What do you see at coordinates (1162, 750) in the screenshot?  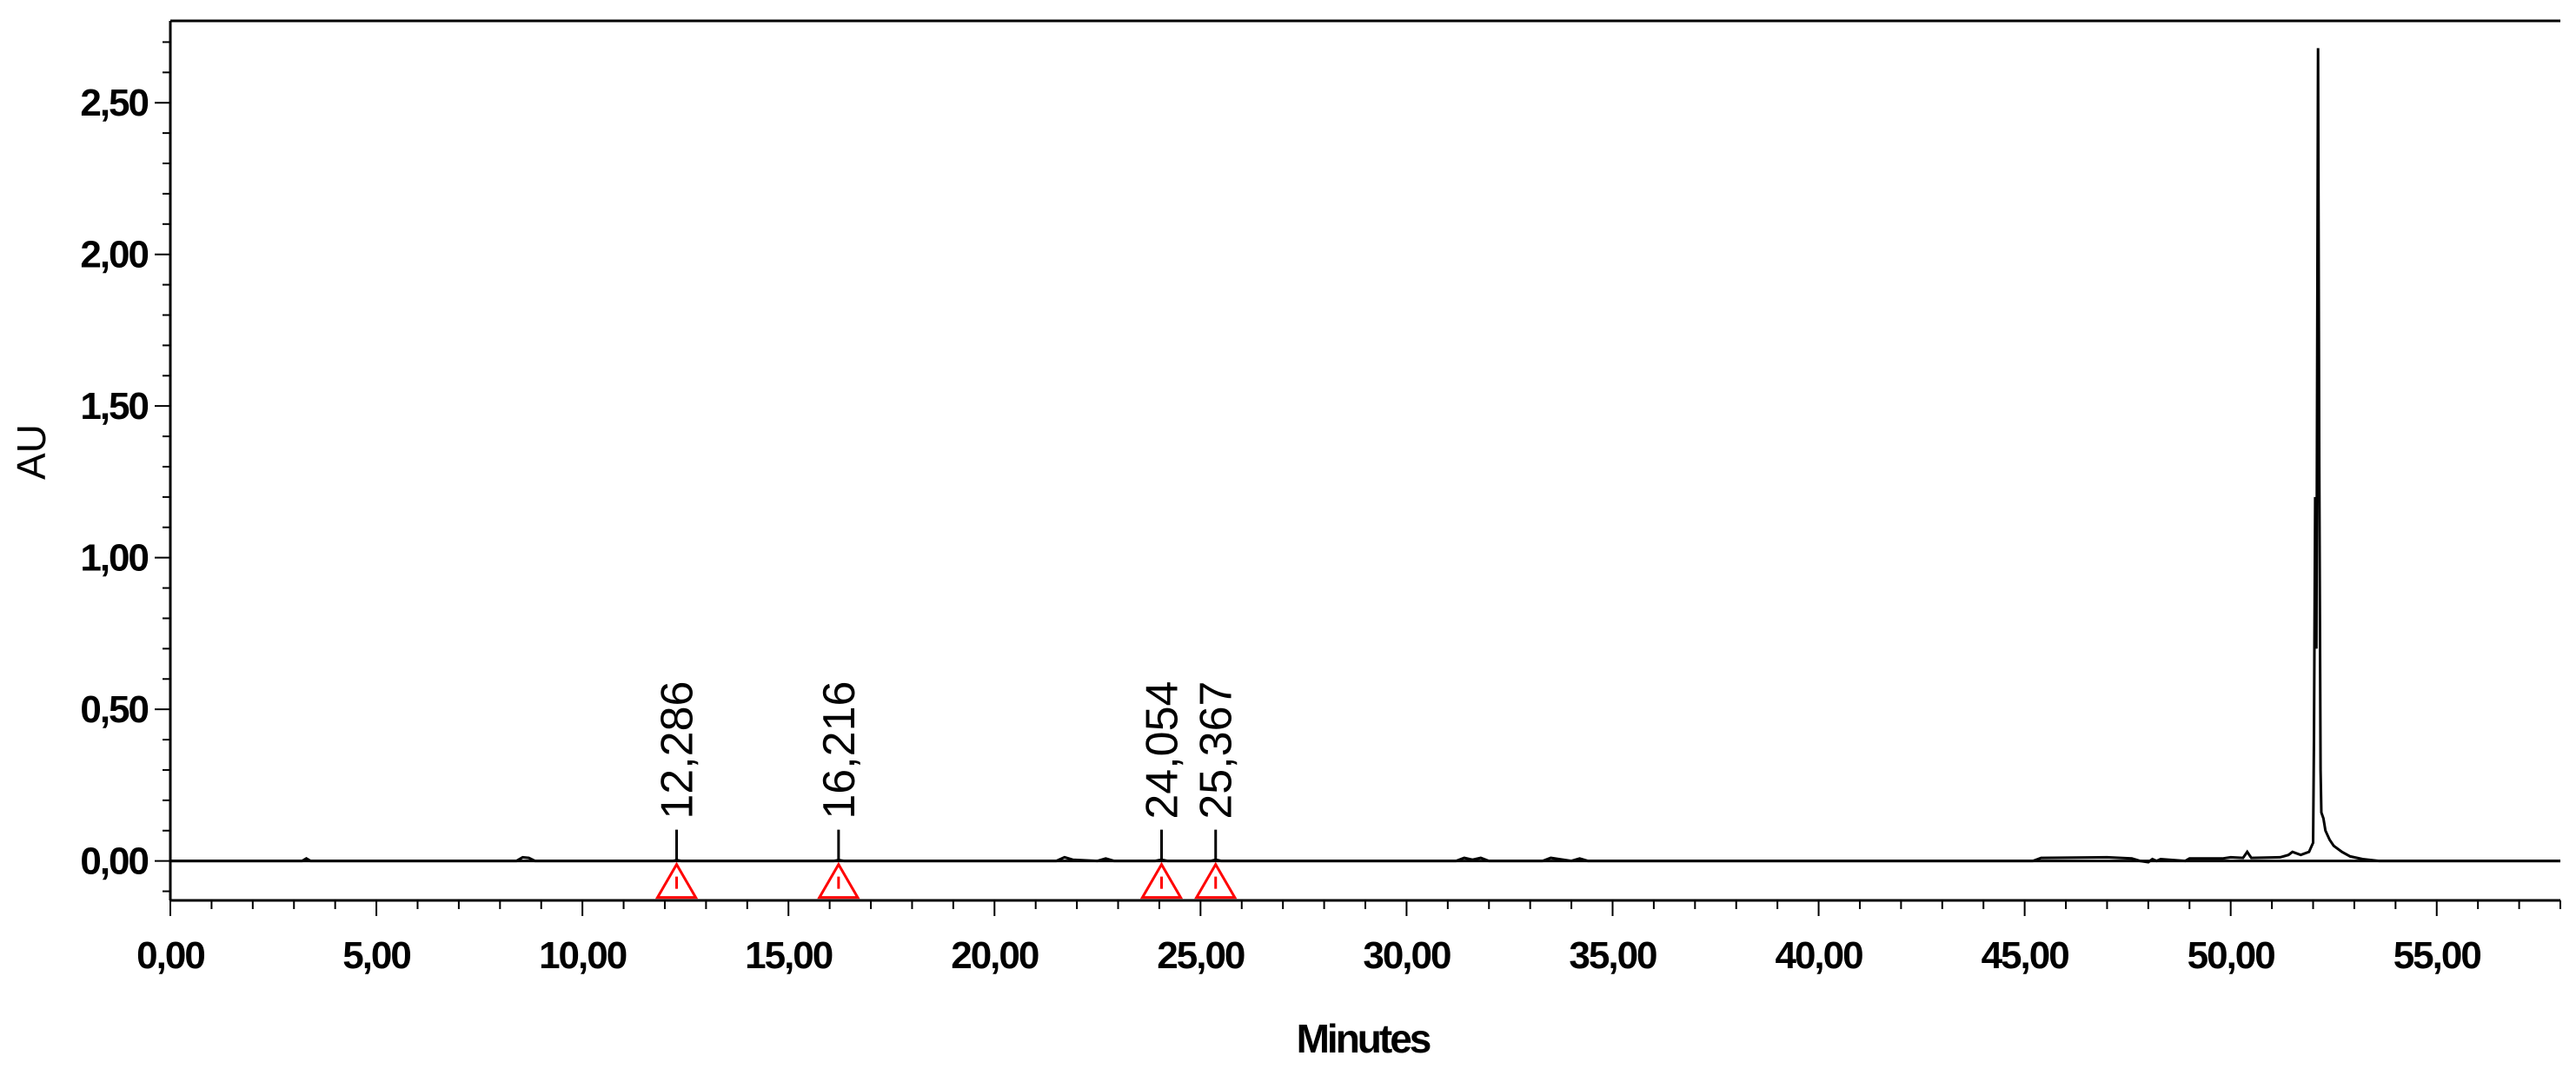 I see `peak-label: 24,054` at bounding box center [1162, 750].